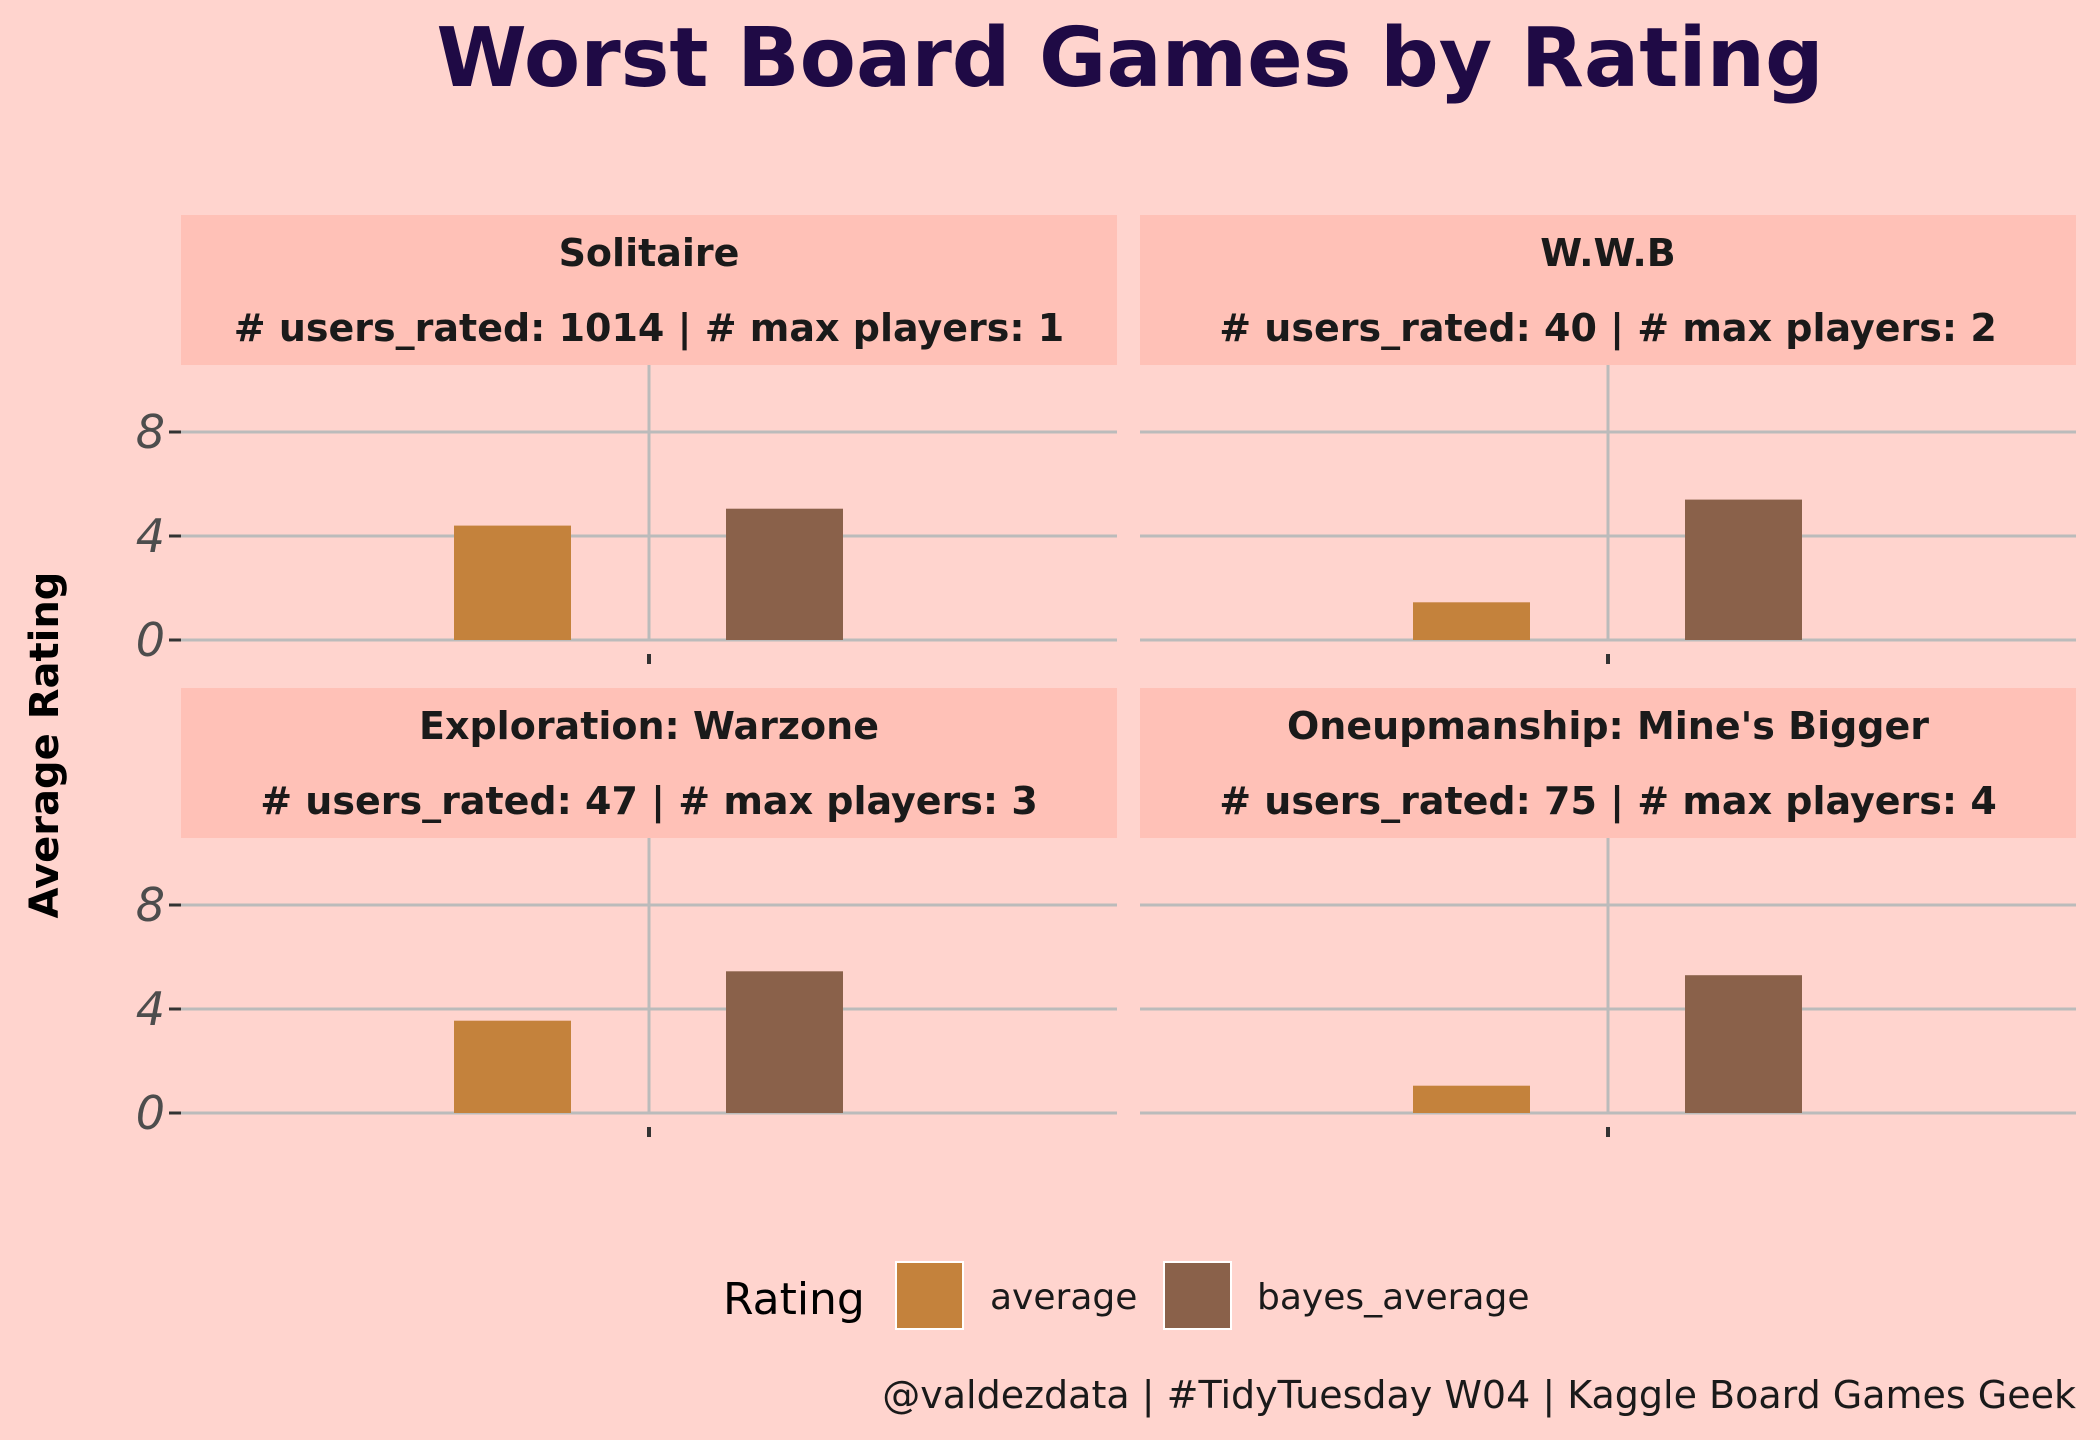 The image size is (2100, 1440). I want to click on chart-title: Worst Board Games by Rating, so click(1129, 58).